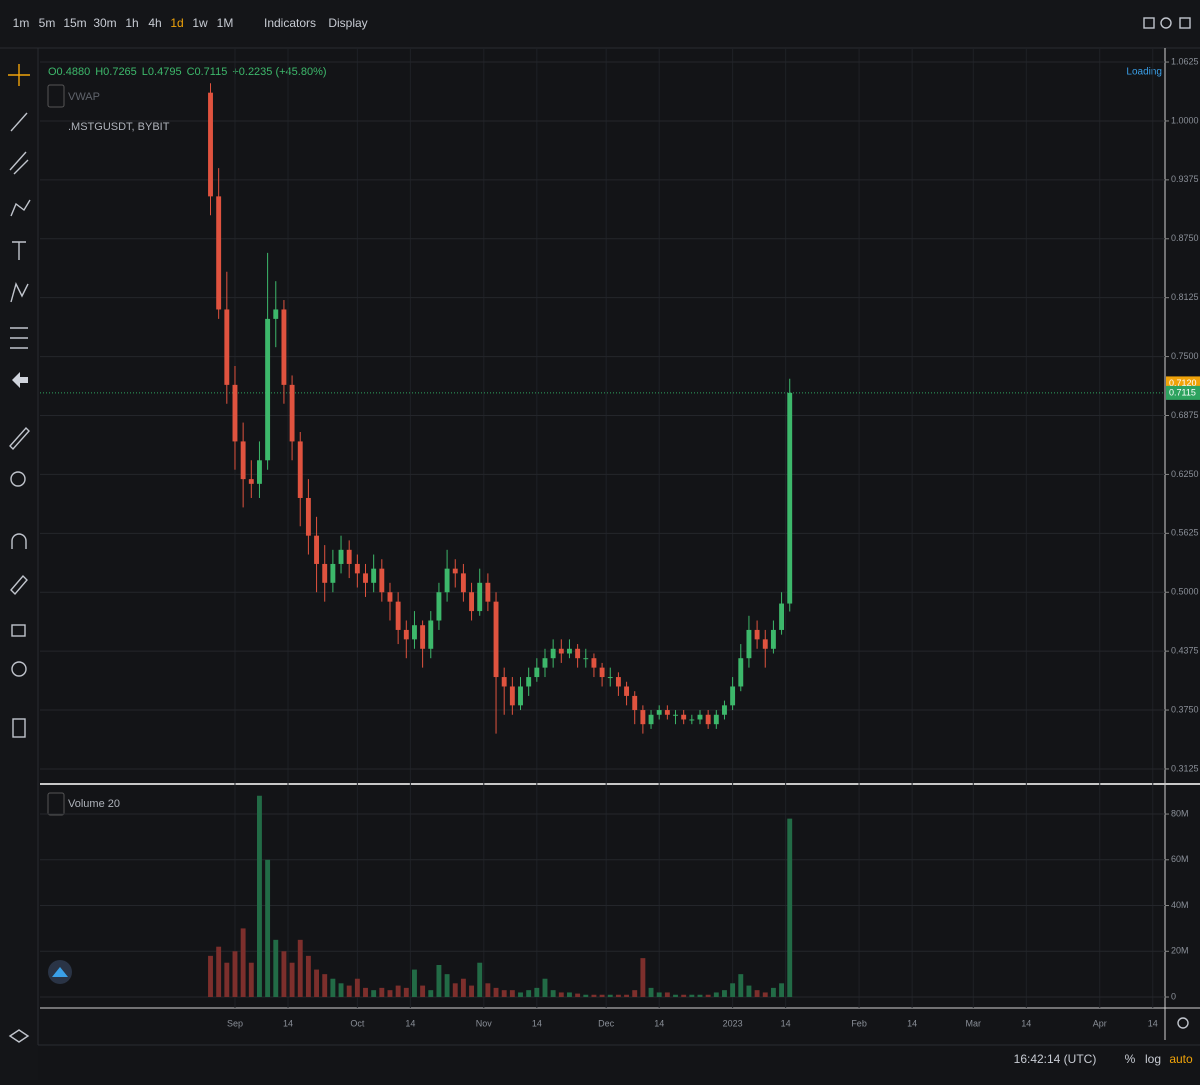 The height and width of the screenshot is (1085, 1200). Describe the element at coordinates (20, 380) in the screenshot. I see `back-icon` at that location.